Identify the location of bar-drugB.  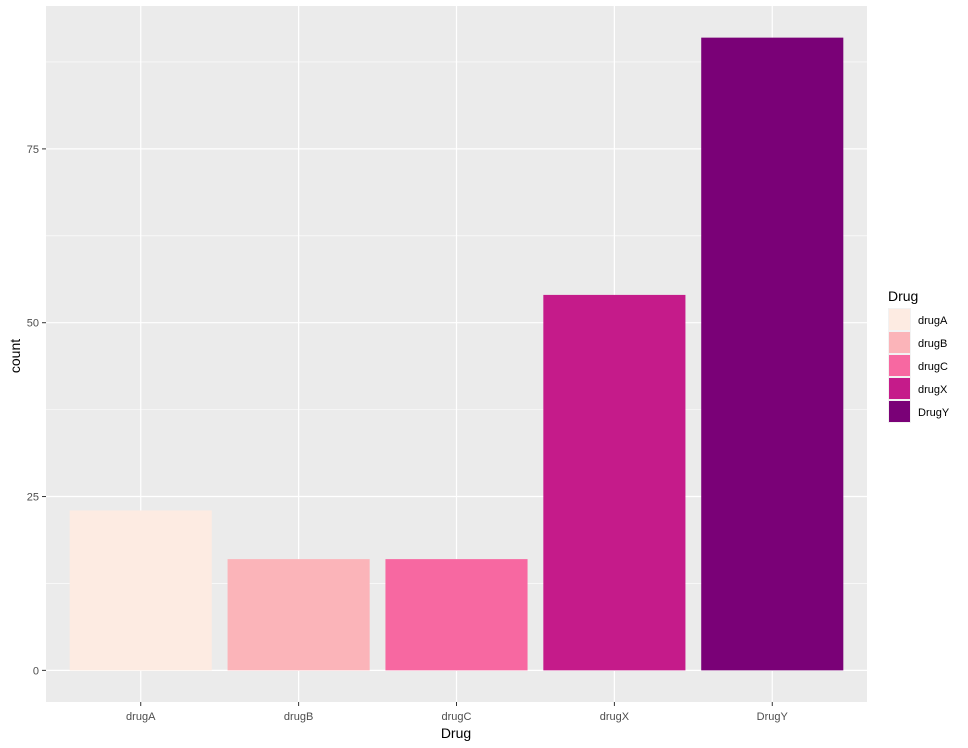
(298, 615).